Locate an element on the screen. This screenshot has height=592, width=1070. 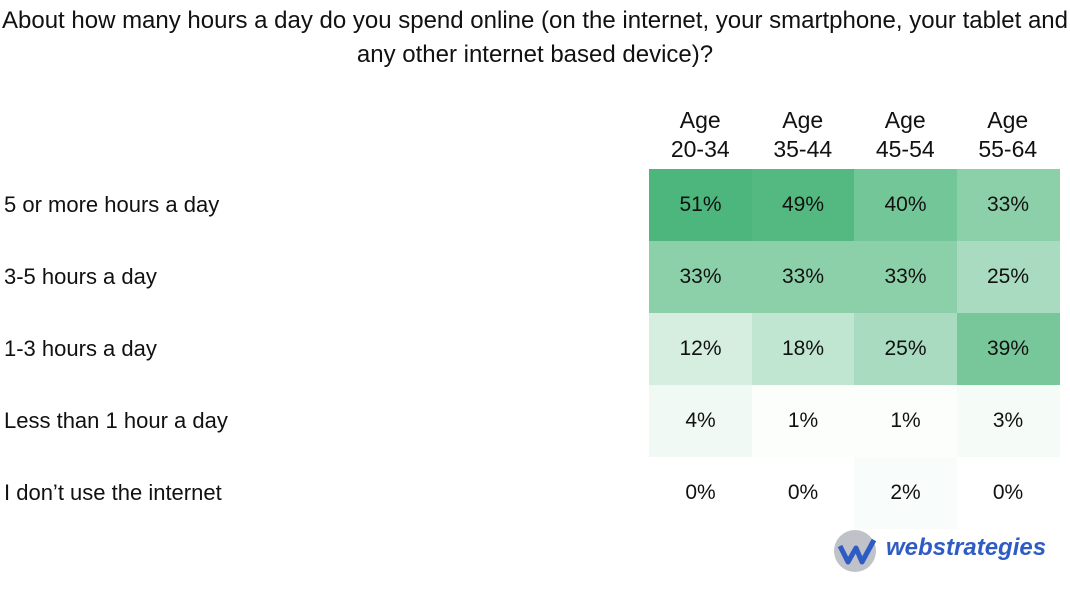
heat-cell: 51% is located at coordinates (700, 205).